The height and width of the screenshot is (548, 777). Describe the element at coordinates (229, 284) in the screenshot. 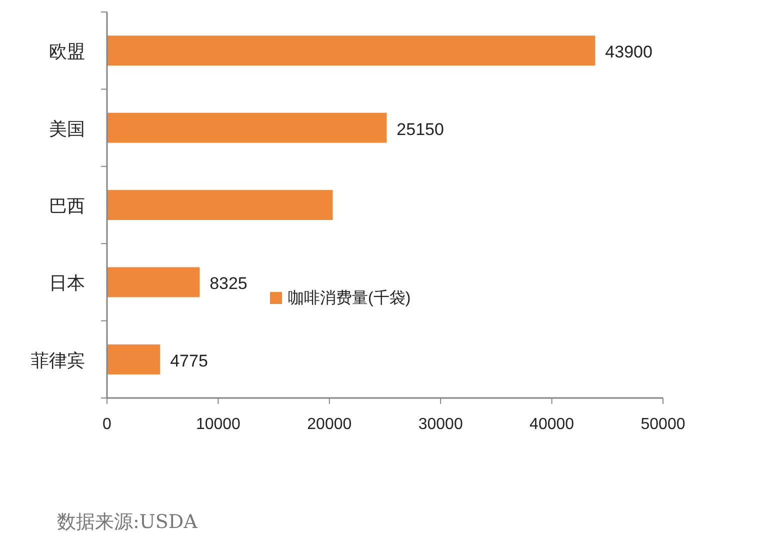

I see `data-label: 8325` at that location.